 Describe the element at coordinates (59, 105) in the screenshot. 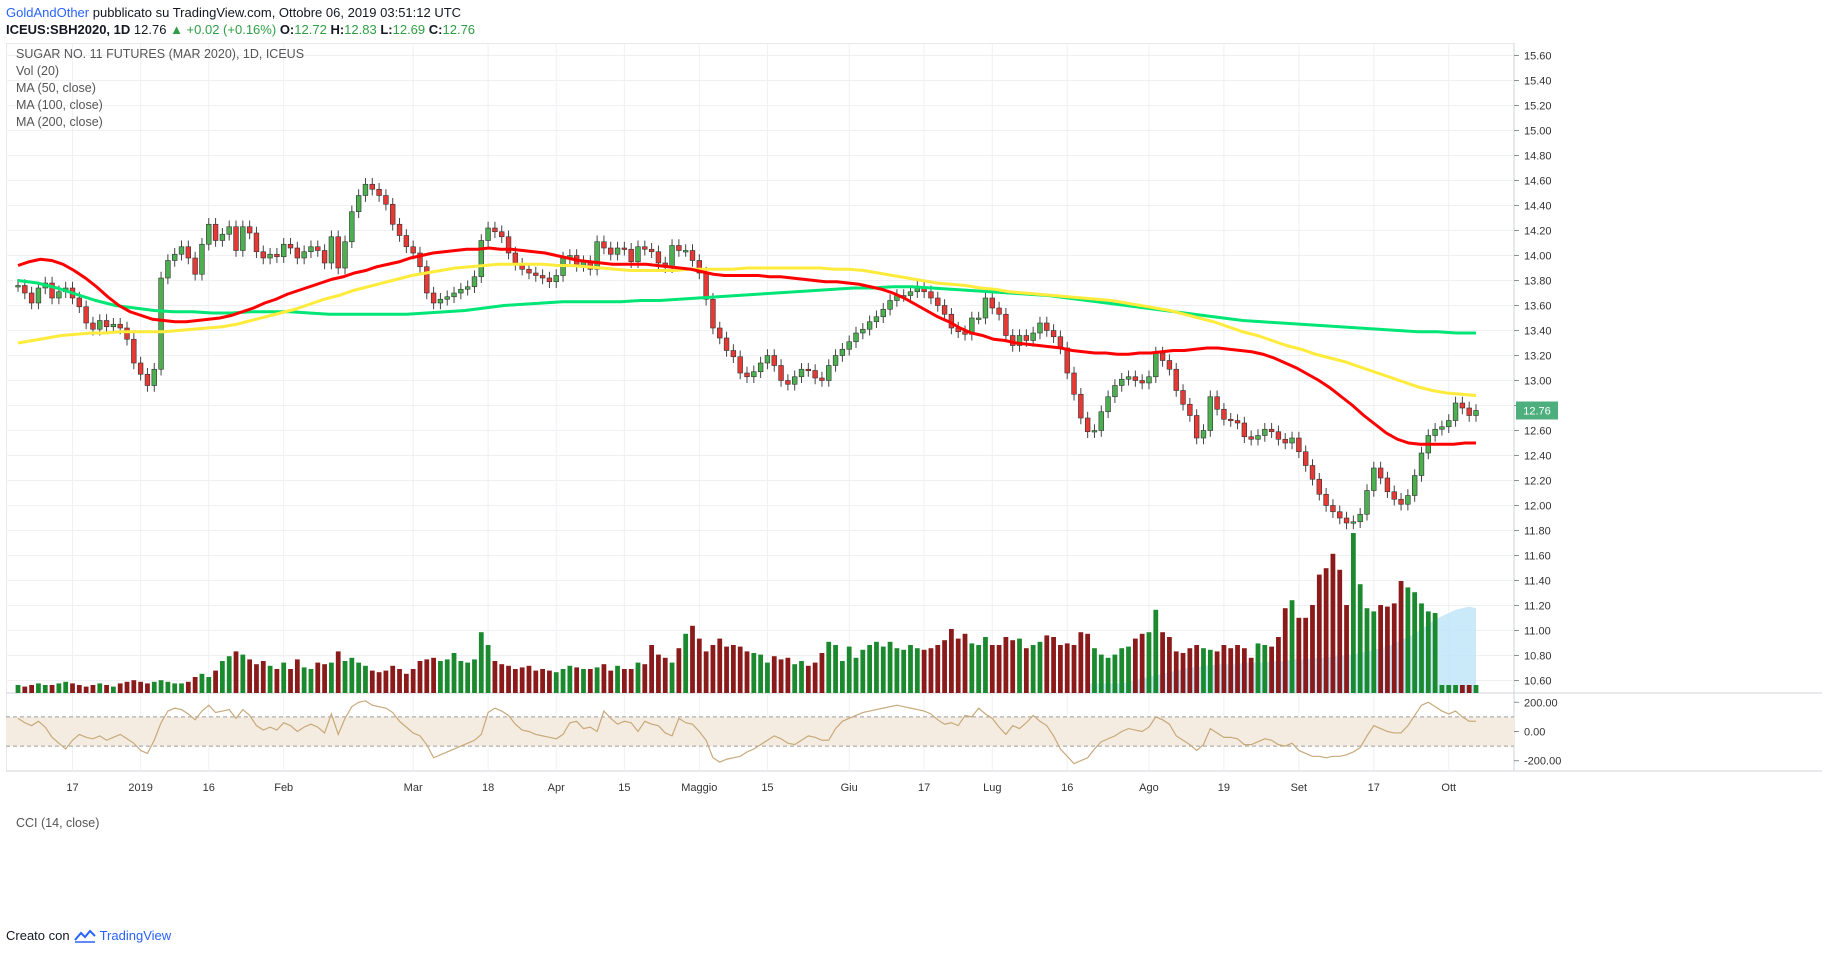

I see `legend-ma100: MA (100, close)` at that location.